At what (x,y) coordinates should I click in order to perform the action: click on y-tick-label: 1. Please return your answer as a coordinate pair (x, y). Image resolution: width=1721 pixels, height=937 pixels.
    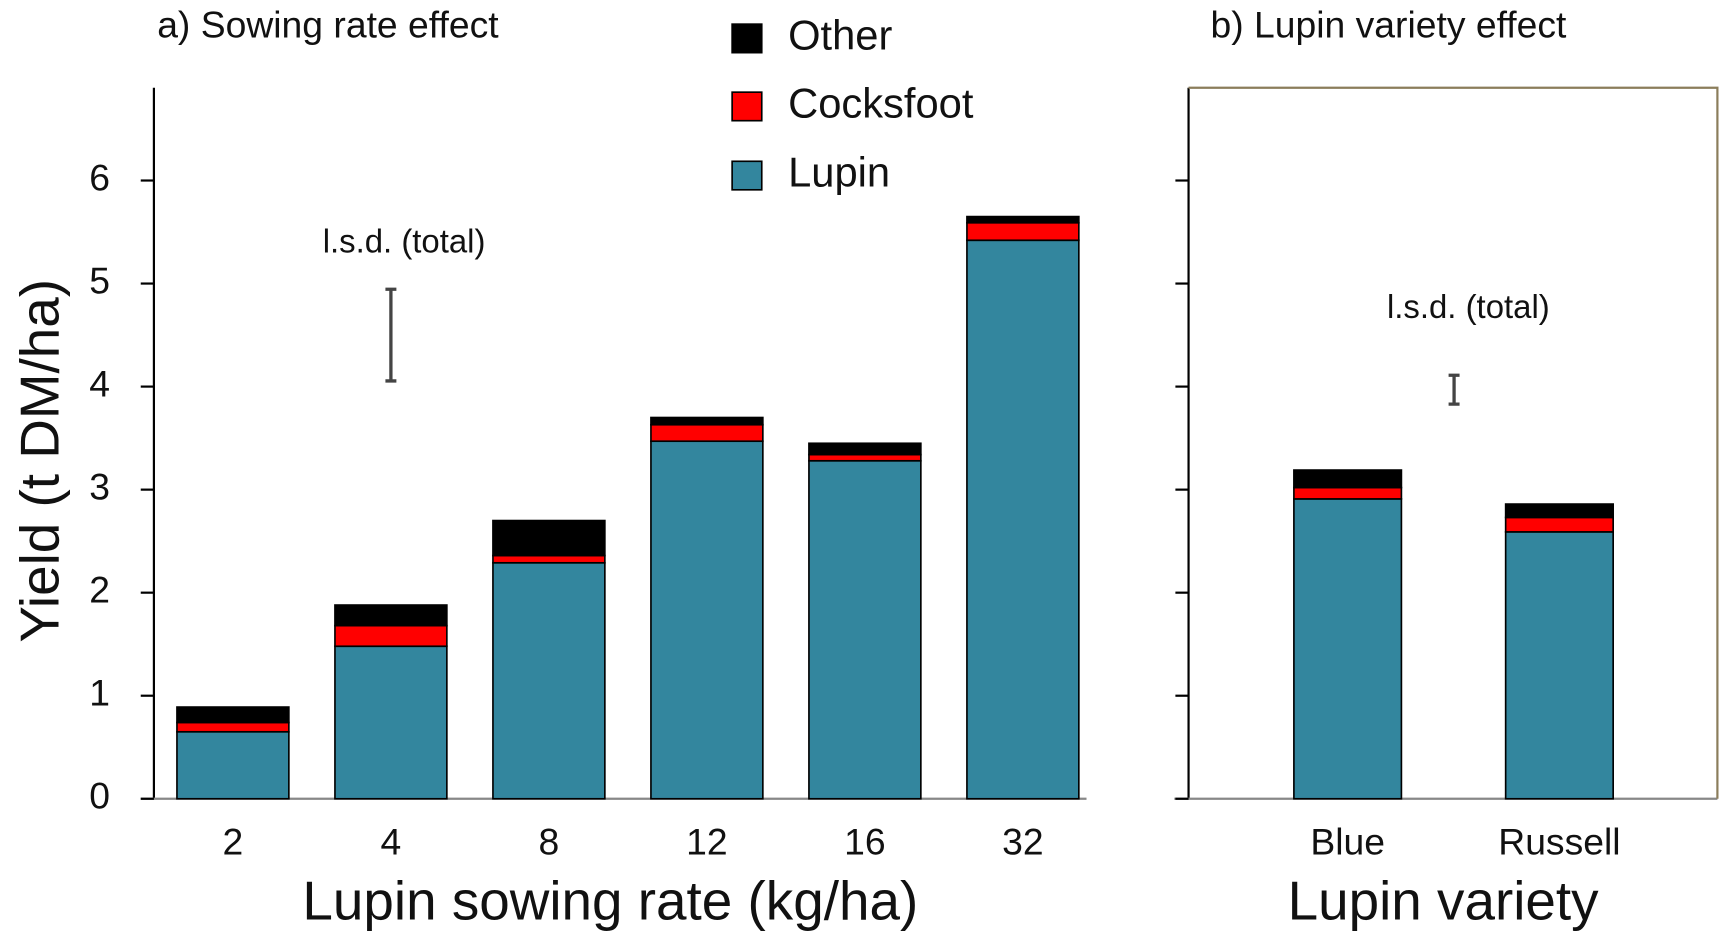
    Looking at the image, I should click on (99, 693).